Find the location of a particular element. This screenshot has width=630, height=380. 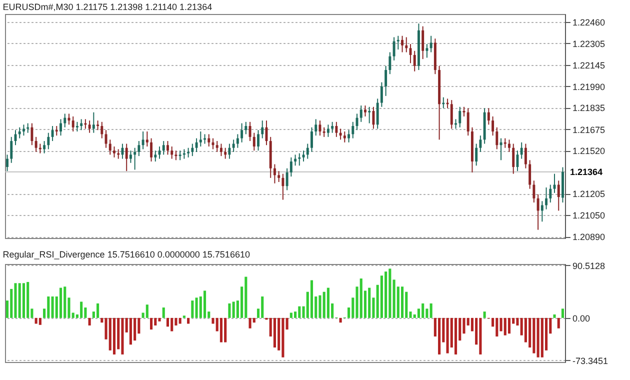

y-tick-label: 1.22305 is located at coordinates (589, 43).